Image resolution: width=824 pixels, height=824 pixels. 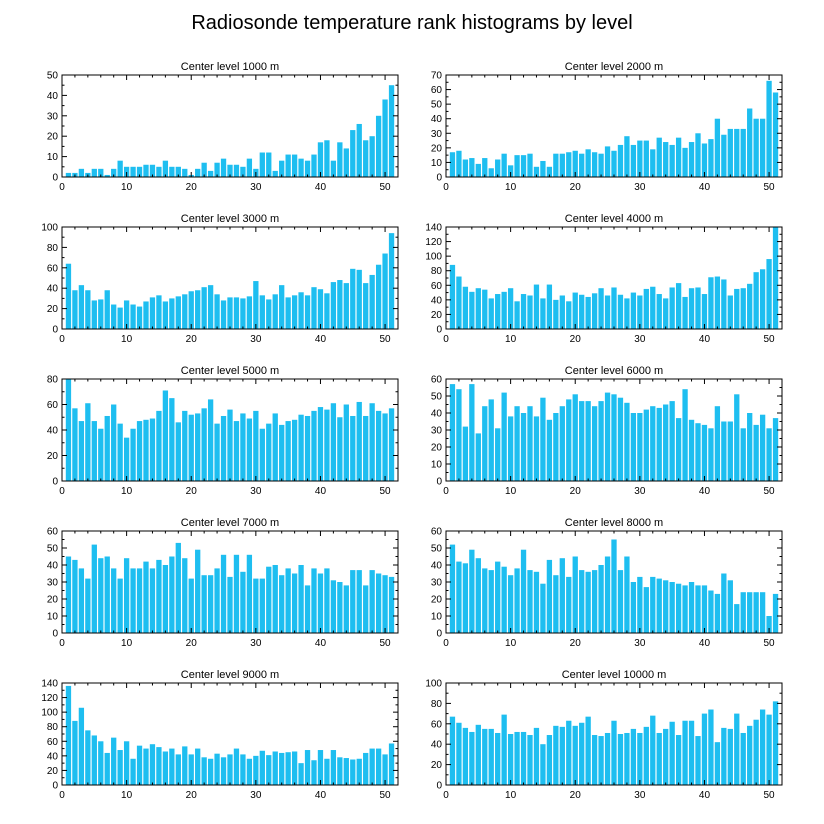 I want to click on x-tick-label: 30, so click(x=256, y=339).